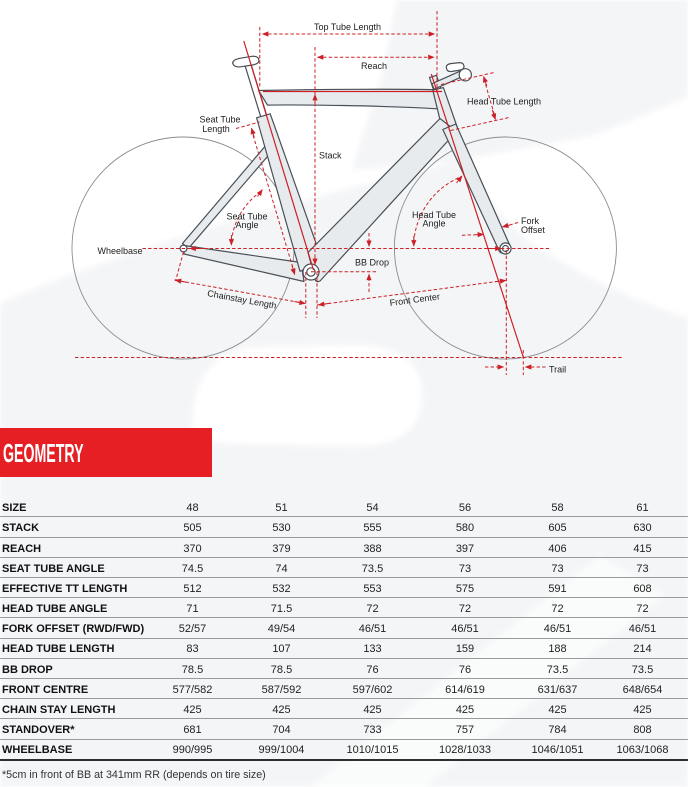 This screenshot has width=688, height=787. What do you see at coordinates (372, 263) in the screenshot?
I see `svg-text: BB Drop` at bounding box center [372, 263].